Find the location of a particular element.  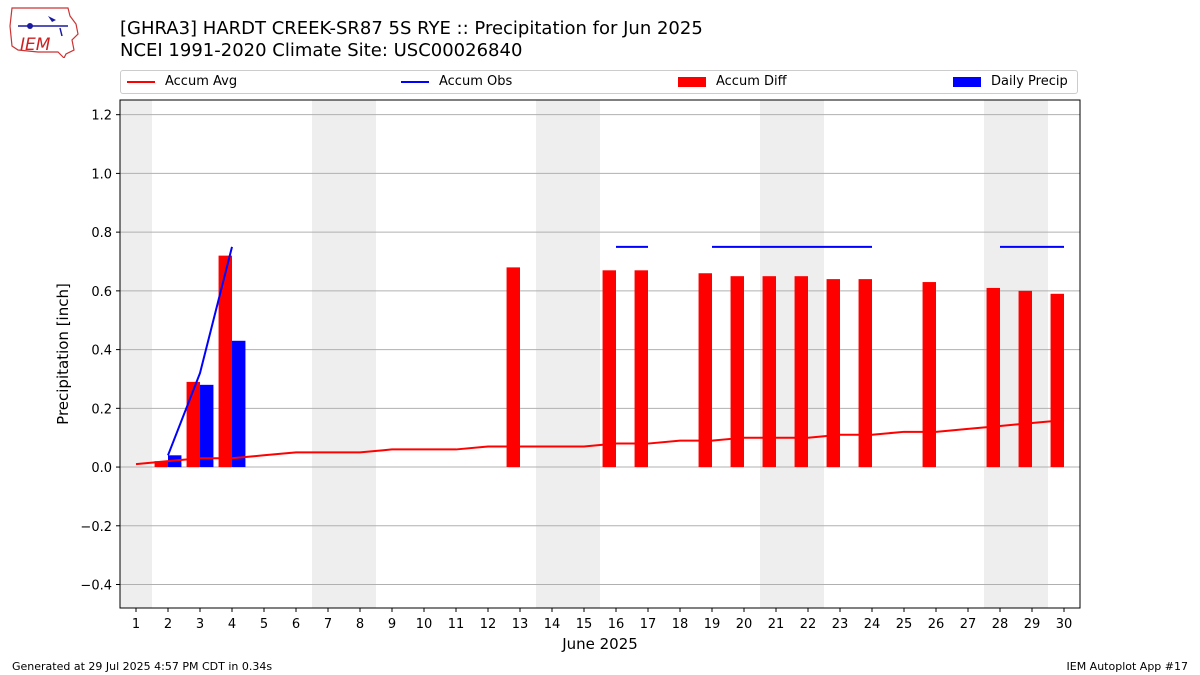

y-tick-label: −0.2 is located at coordinates (96, 527).